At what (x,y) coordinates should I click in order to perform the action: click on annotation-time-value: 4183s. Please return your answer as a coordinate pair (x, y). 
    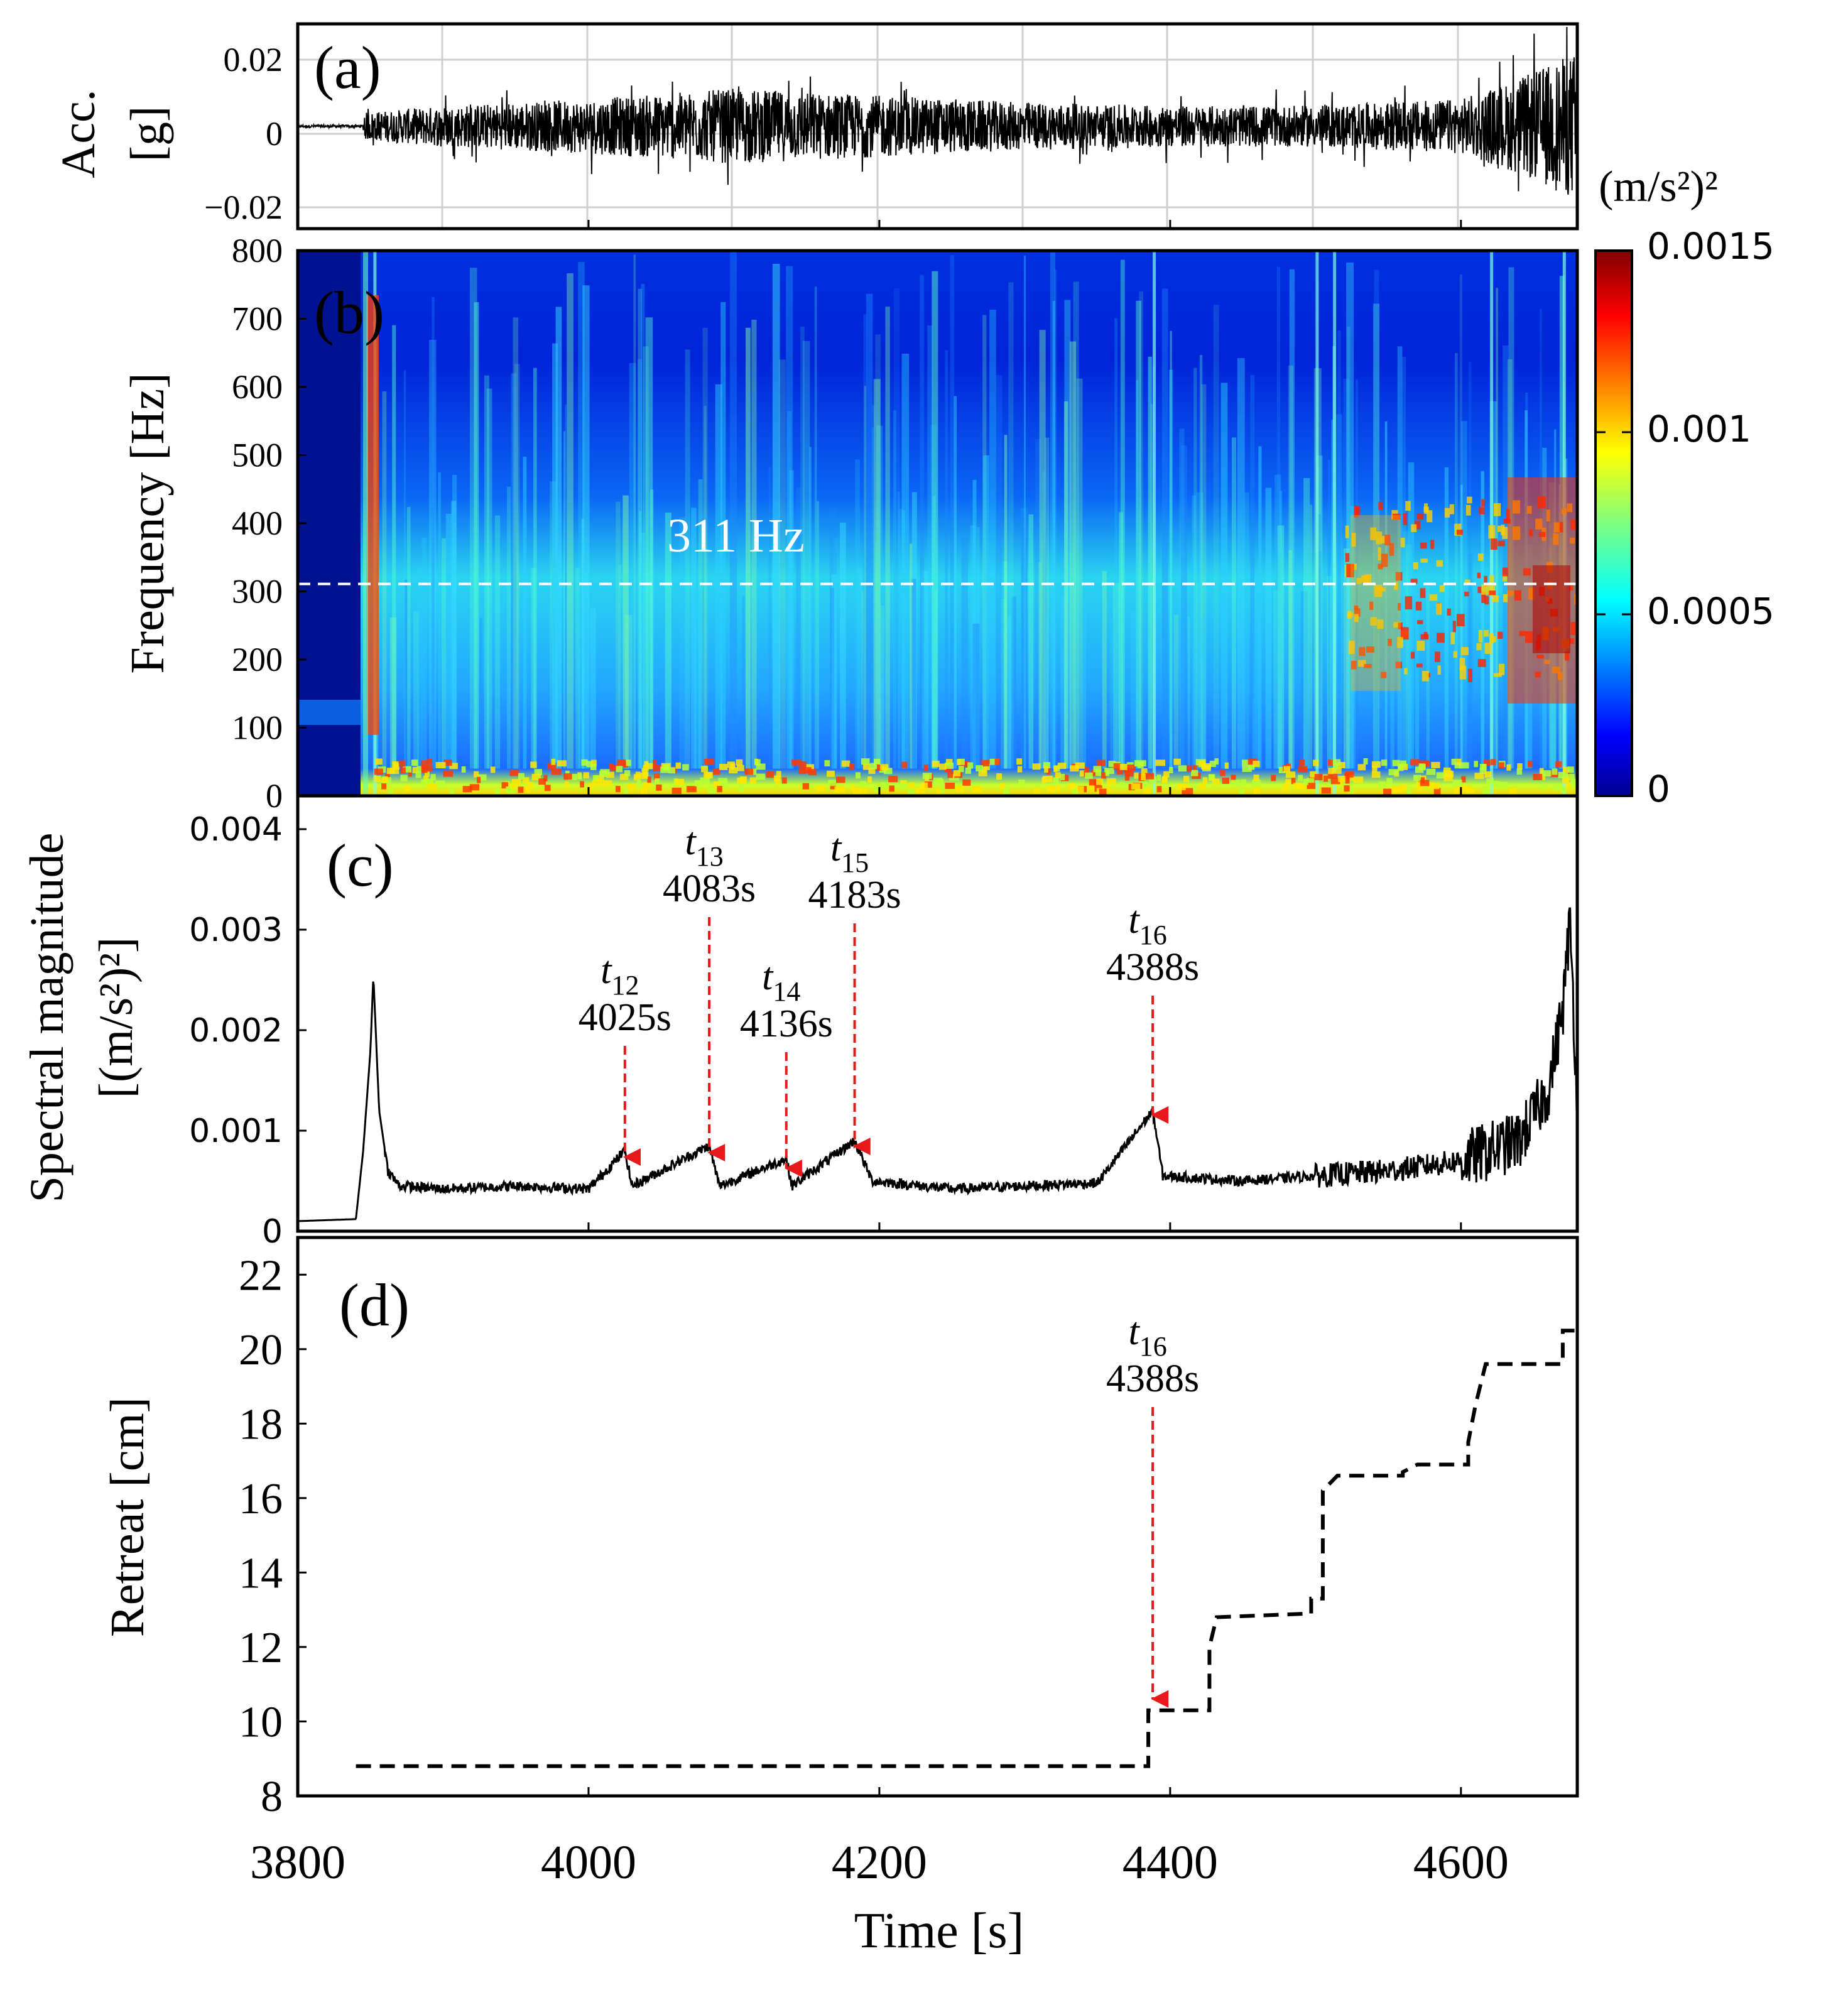
    Looking at the image, I should click on (854, 895).